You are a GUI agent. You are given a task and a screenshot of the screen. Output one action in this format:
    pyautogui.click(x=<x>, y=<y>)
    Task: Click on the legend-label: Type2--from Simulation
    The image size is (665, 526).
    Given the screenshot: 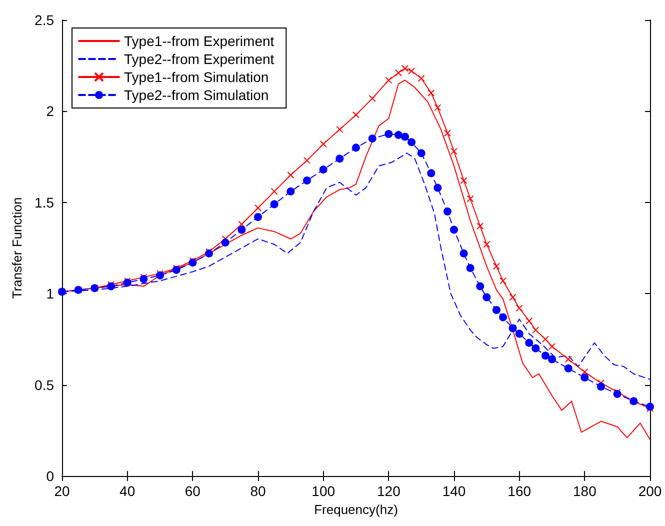 What is the action you would take?
    pyautogui.click(x=196, y=95)
    